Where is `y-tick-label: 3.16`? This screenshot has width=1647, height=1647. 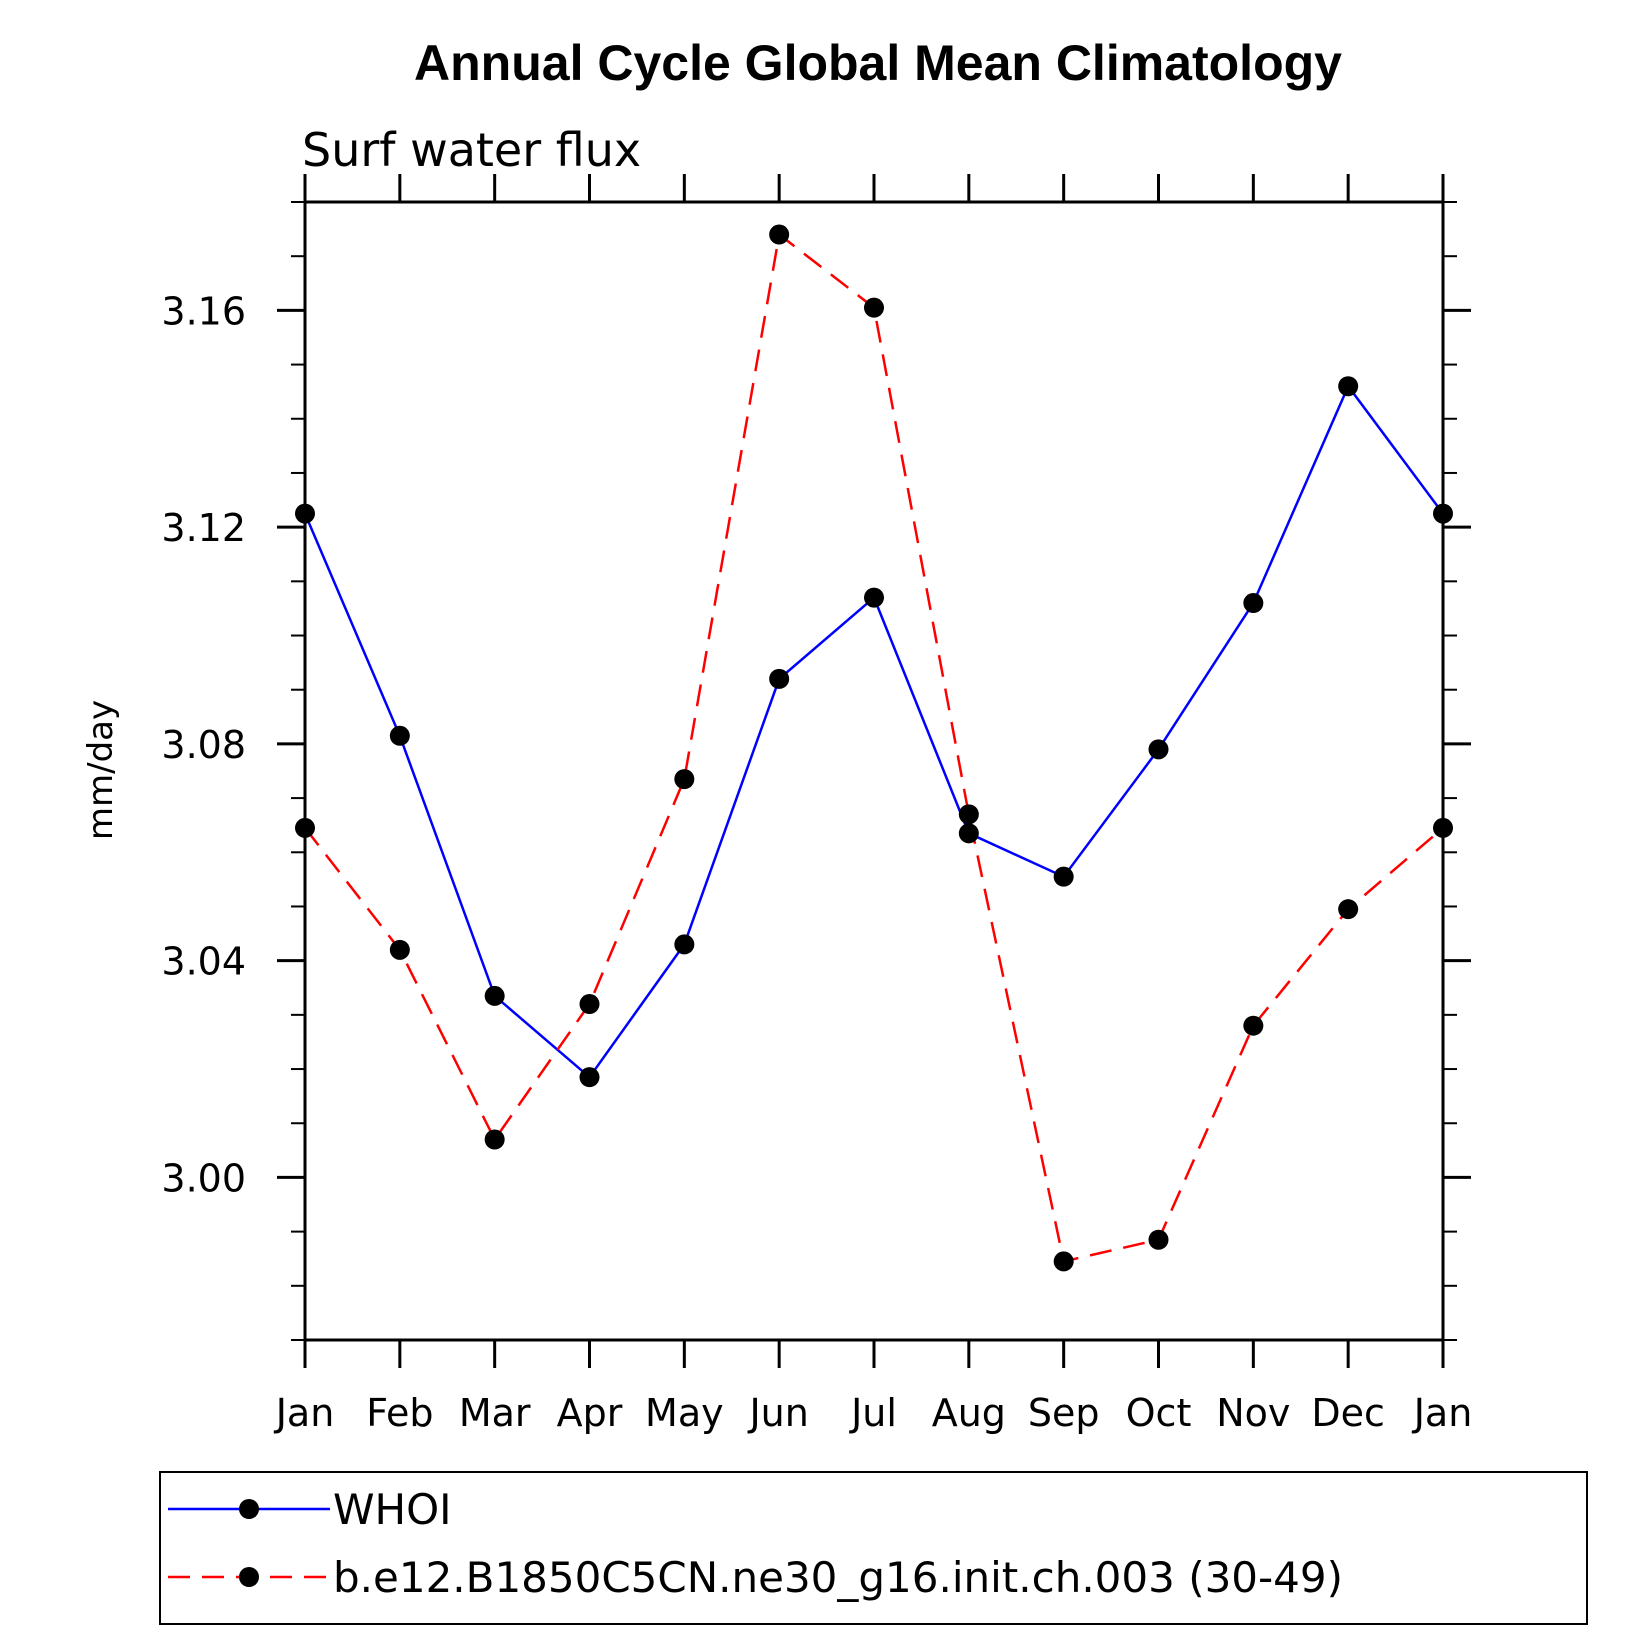
y-tick-label: 3.16 is located at coordinates (203, 311).